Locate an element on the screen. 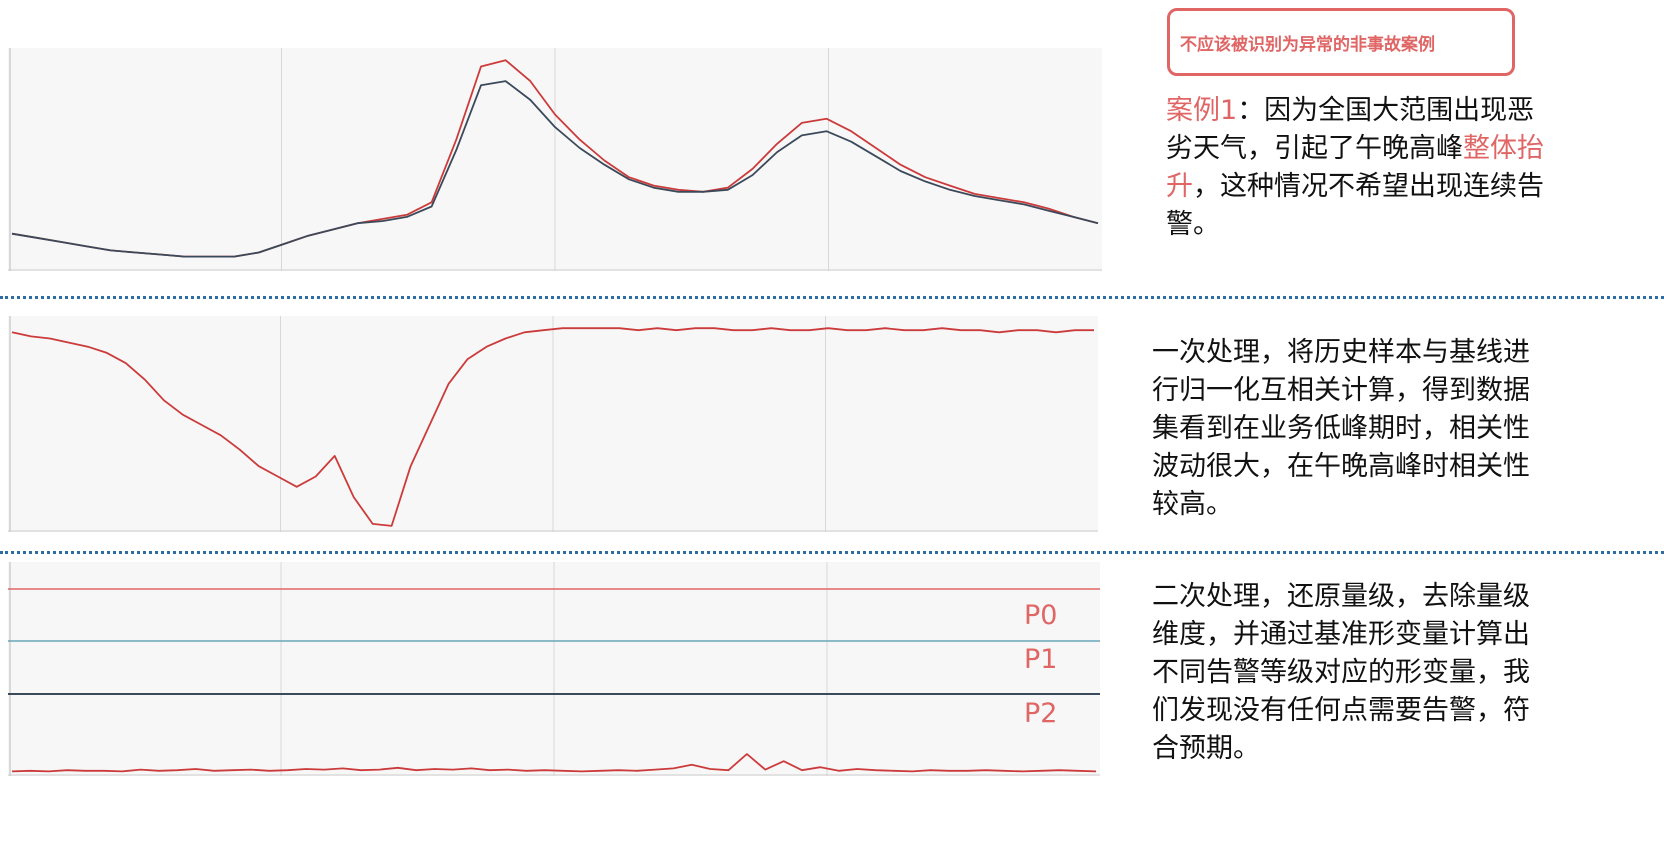 This screenshot has height=850, width=1664. p1-label: P1 is located at coordinates (1041, 659).